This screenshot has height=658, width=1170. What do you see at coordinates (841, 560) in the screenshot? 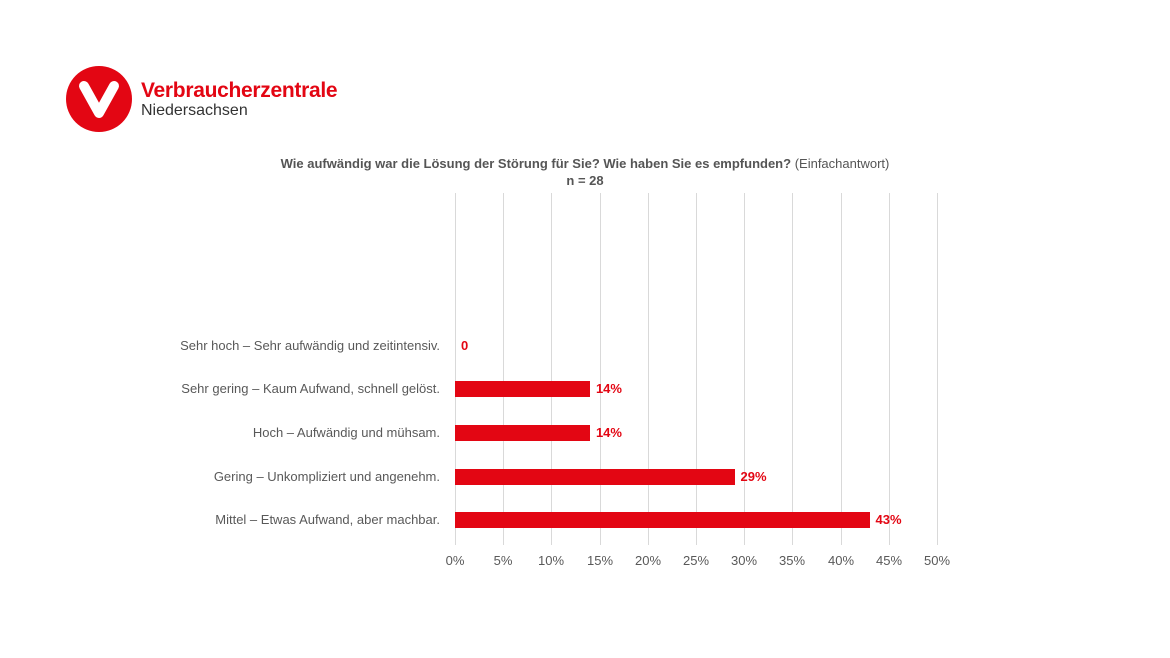
I see `x-tick-label: 40%` at bounding box center [841, 560].